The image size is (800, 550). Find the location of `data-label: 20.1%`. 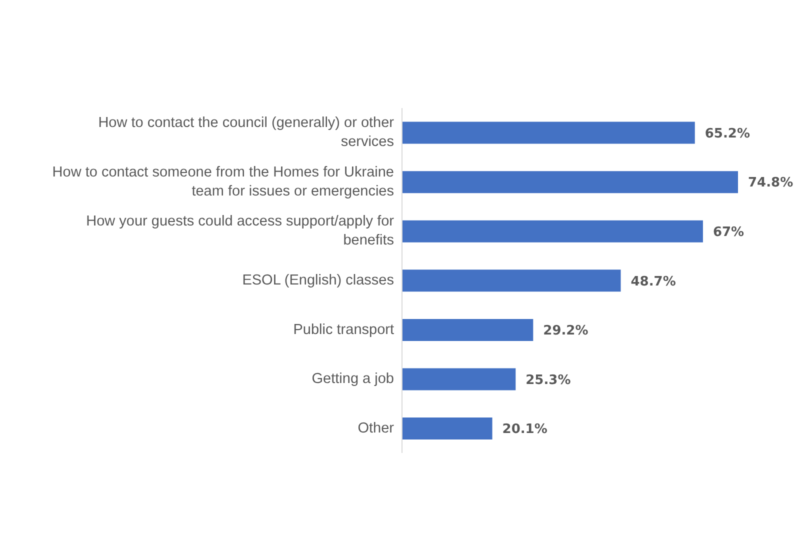

data-label: 20.1% is located at coordinates (525, 430).